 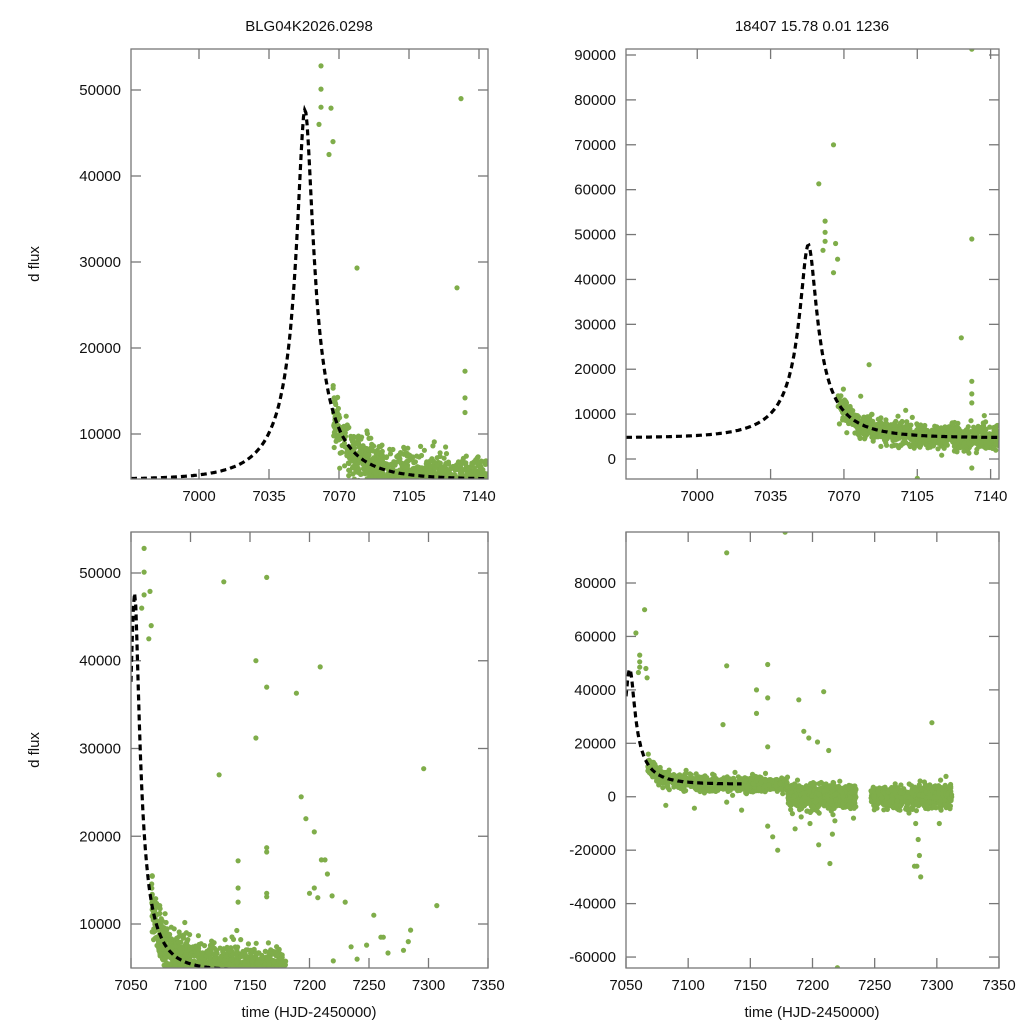 What do you see at coordinates (100, 176) in the screenshot?
I see `y-tick-label: 40000` at bounding box center [100, 176].